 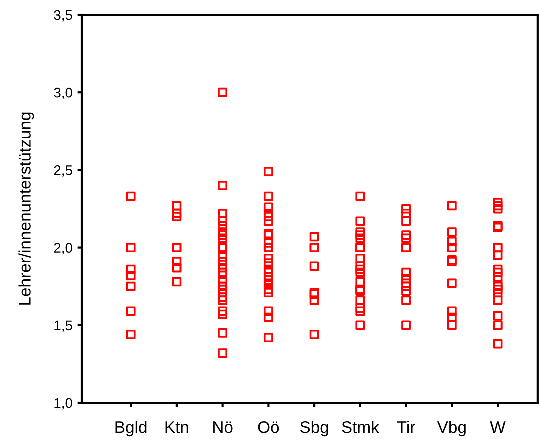 What do you see at coordinates (63, 94) in the screenshot?
I see `y-tick-label: 3,0` at bounding box center [63, 94].